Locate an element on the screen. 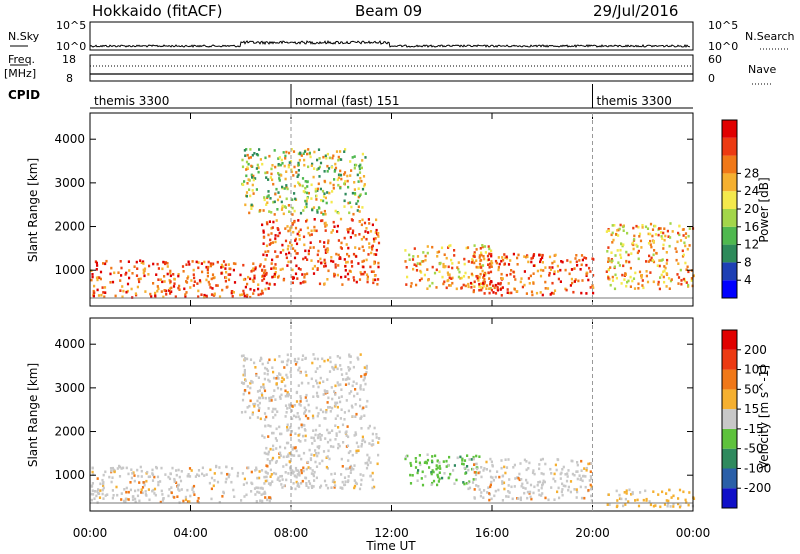  colorbar-cell is located at coordinates (729, 146).